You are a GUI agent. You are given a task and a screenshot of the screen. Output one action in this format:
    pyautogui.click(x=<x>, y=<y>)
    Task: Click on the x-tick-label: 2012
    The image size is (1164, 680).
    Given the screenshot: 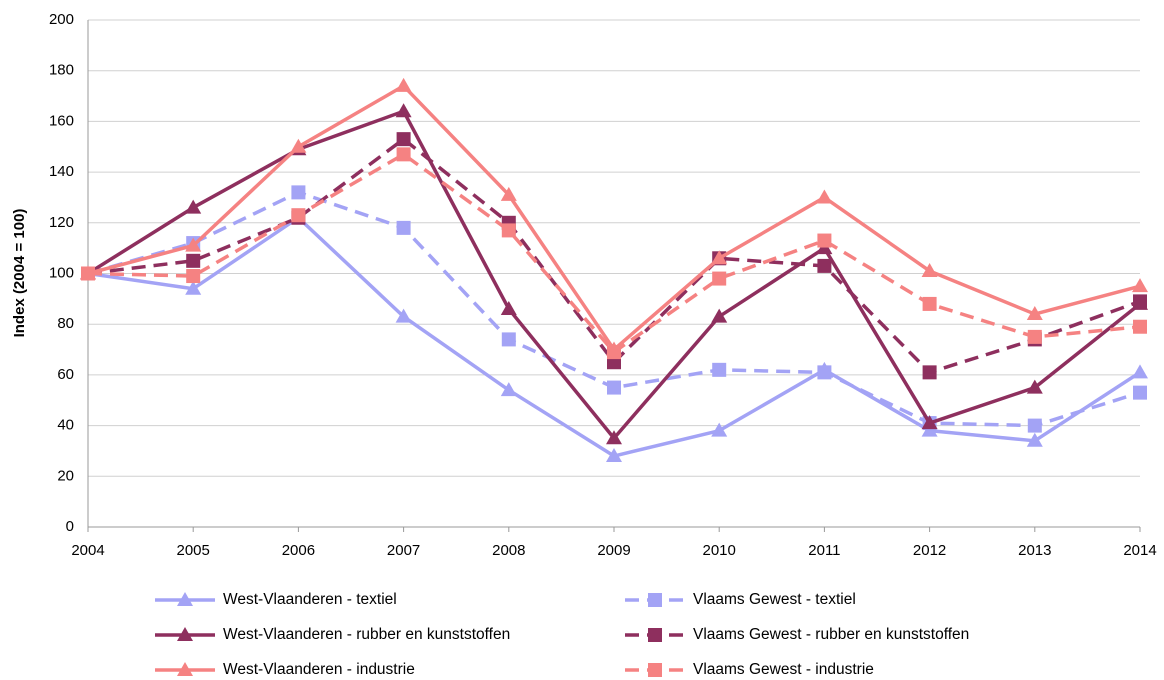 What is the action you would take?
    pyautogui.click(x=929, y=550)
    